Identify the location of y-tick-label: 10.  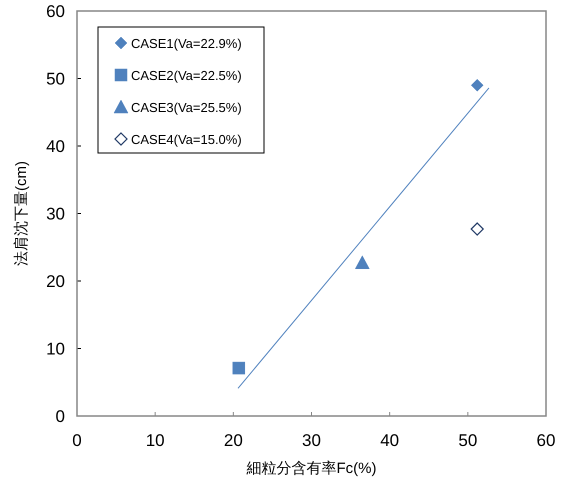
(55, 349).